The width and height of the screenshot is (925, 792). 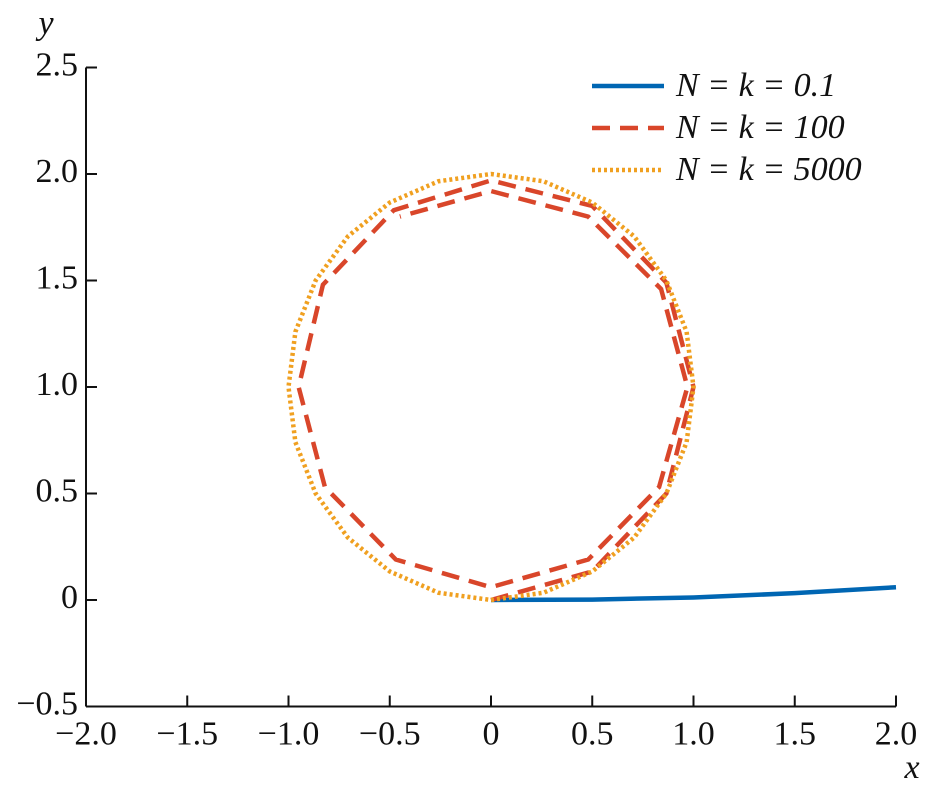 I want to click on x-tick-label: −1.5, so click(x=187, y=733).